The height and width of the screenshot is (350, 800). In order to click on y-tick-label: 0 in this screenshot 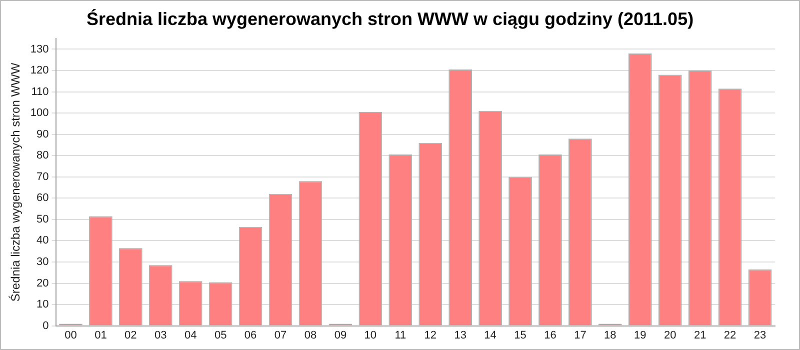, I will do `click(45, 326)`.